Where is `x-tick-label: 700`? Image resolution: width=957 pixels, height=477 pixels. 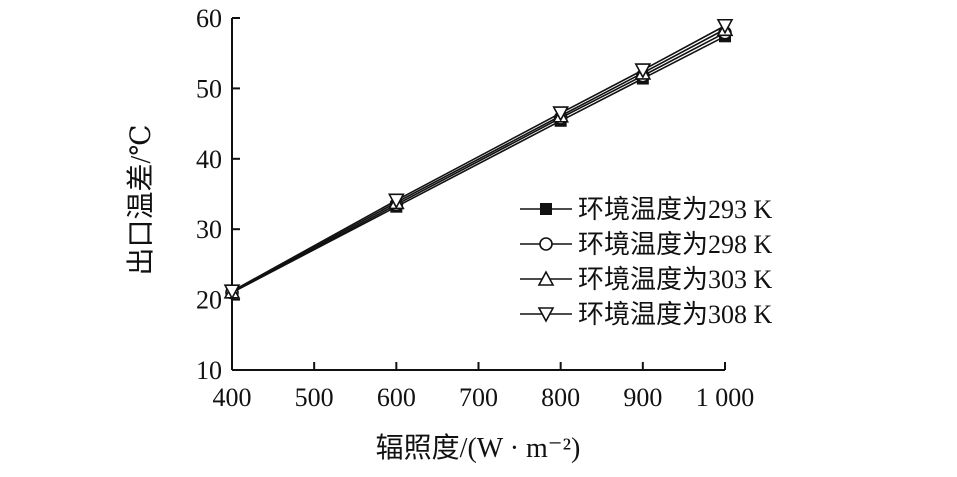
x-tick-label: 700 is located at coordinates (478, 397).